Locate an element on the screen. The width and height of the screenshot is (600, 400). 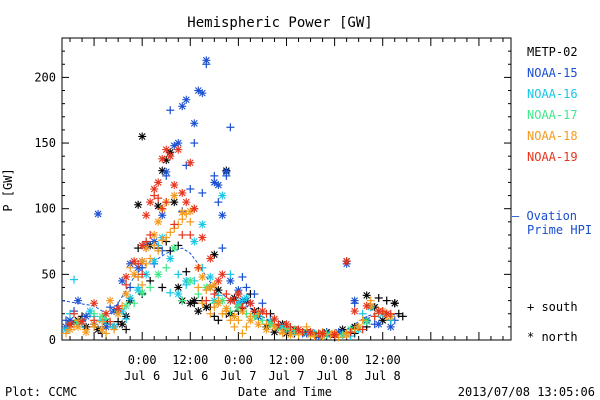
noaa-16-south-point is located at coordinates (170, 292).